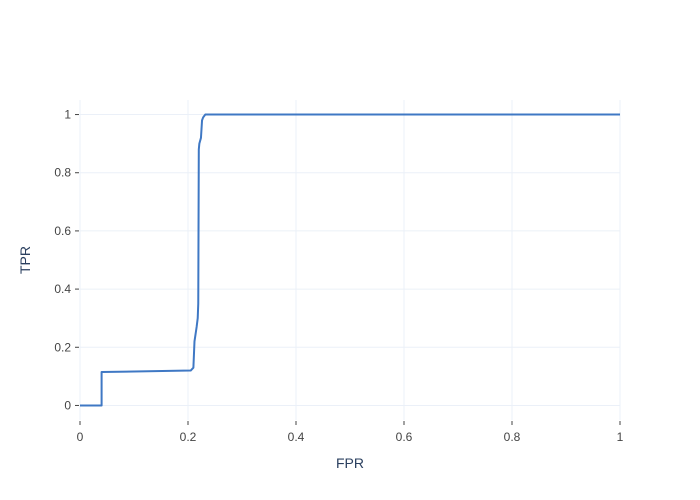 Image resolution: width=700 pixels, height=500 pixels. I want to click on x-tick-label: 0.6, so click(404, 437).